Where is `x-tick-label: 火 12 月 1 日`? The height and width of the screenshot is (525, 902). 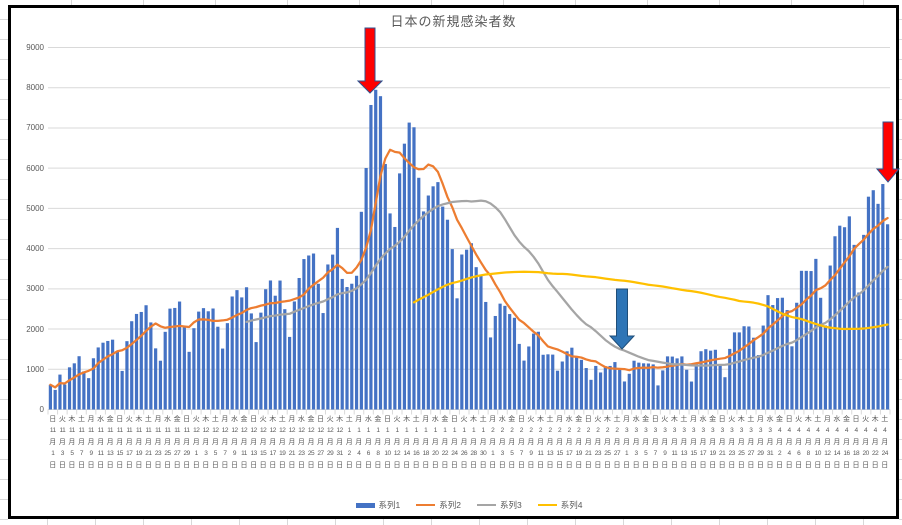
x-tick-label: 火 12 月 1 日 is located at coordinates (196, 442).